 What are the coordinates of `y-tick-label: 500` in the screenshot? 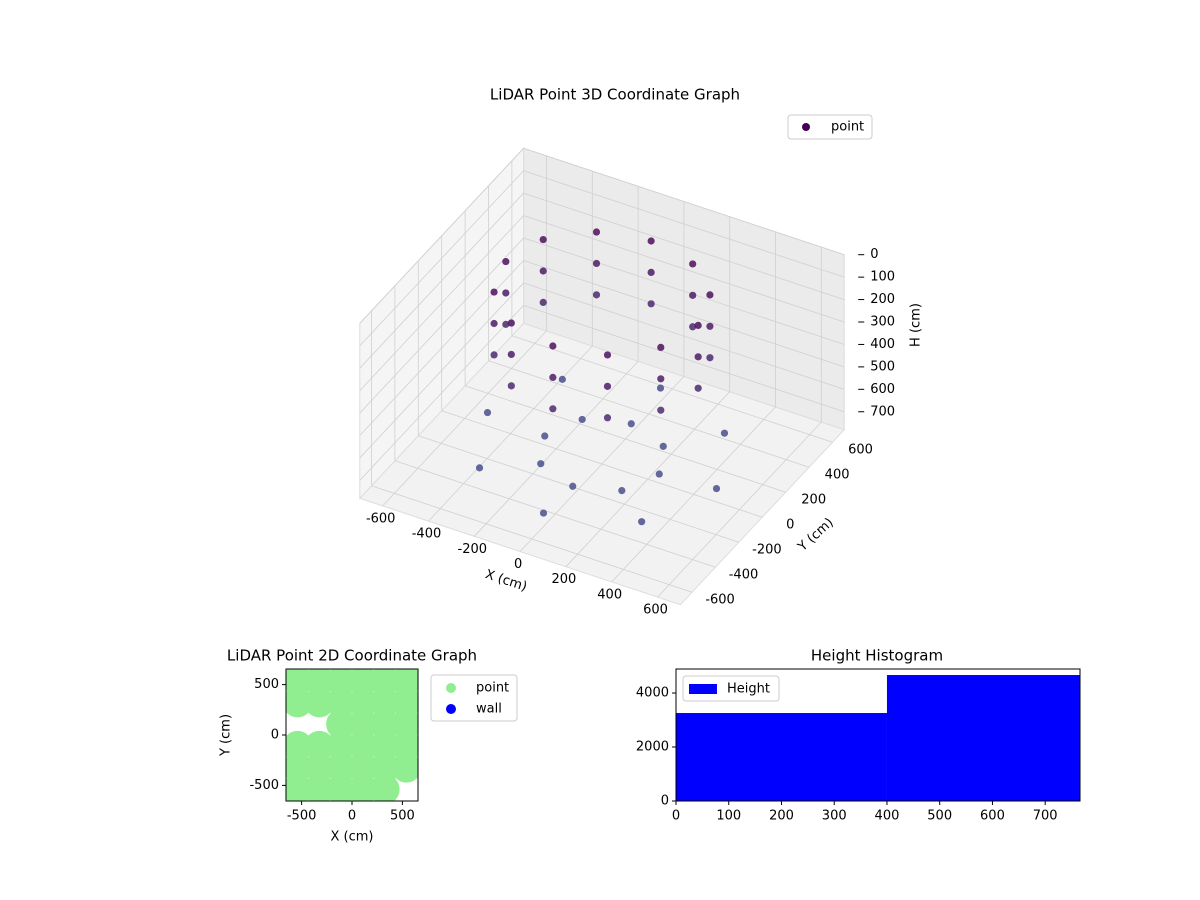 It's located at (266, 684).